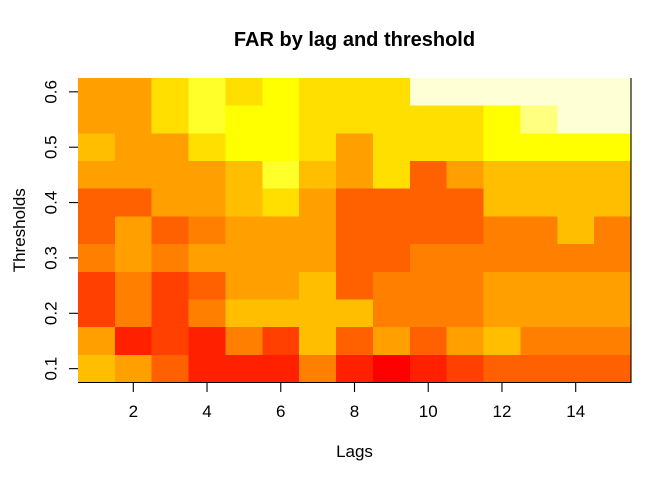  Describe the element at coordinates (51, 313) in the screenshot. I see `svg-text: 0.2` at that location.